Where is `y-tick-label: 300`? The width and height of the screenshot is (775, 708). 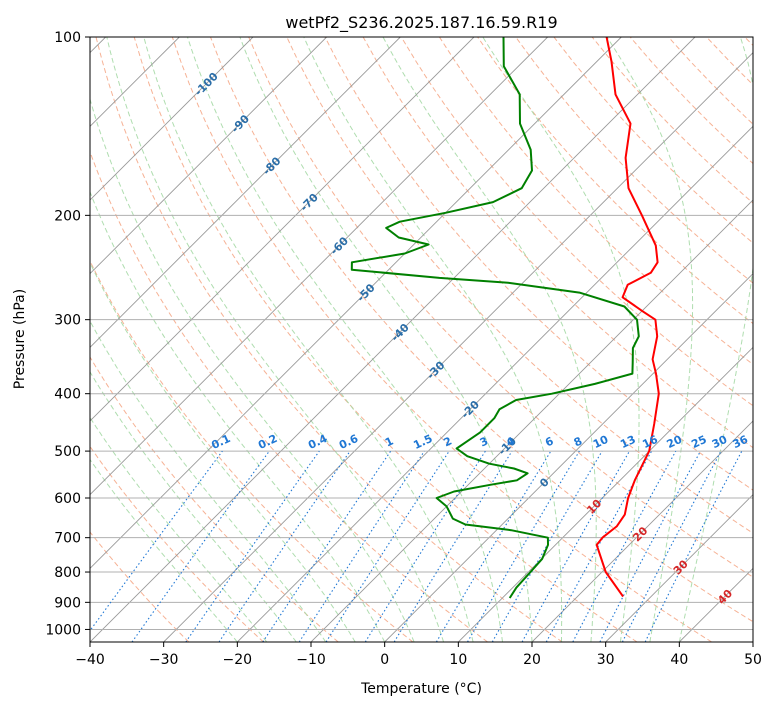
y-tick-label: 300 is located at coordinates (67, 321).